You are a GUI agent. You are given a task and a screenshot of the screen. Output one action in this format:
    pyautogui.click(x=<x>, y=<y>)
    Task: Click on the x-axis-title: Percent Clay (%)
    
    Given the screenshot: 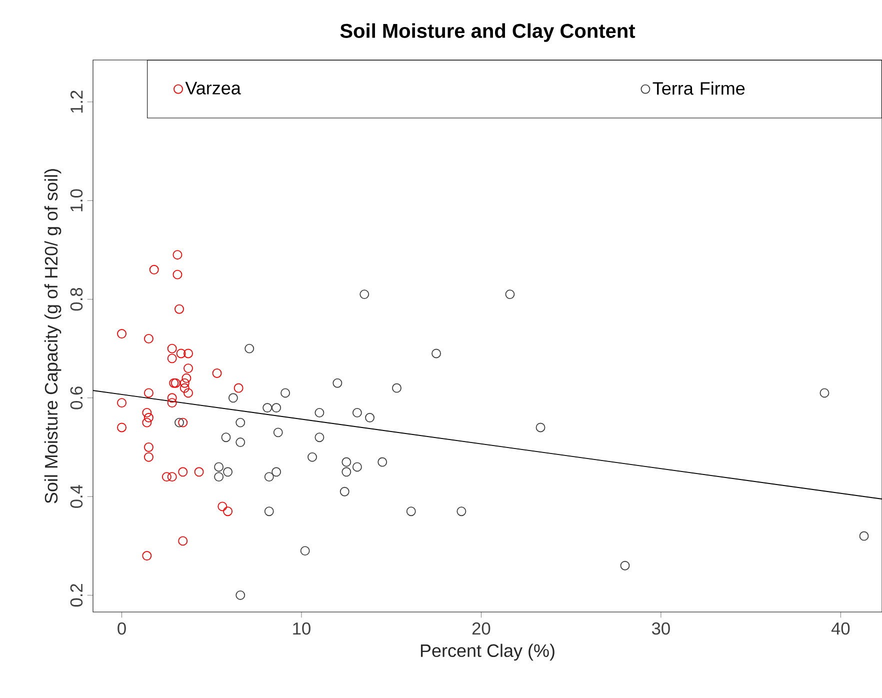 What is the action you would take?
    pyautogui.click(x=487, y=652)
    